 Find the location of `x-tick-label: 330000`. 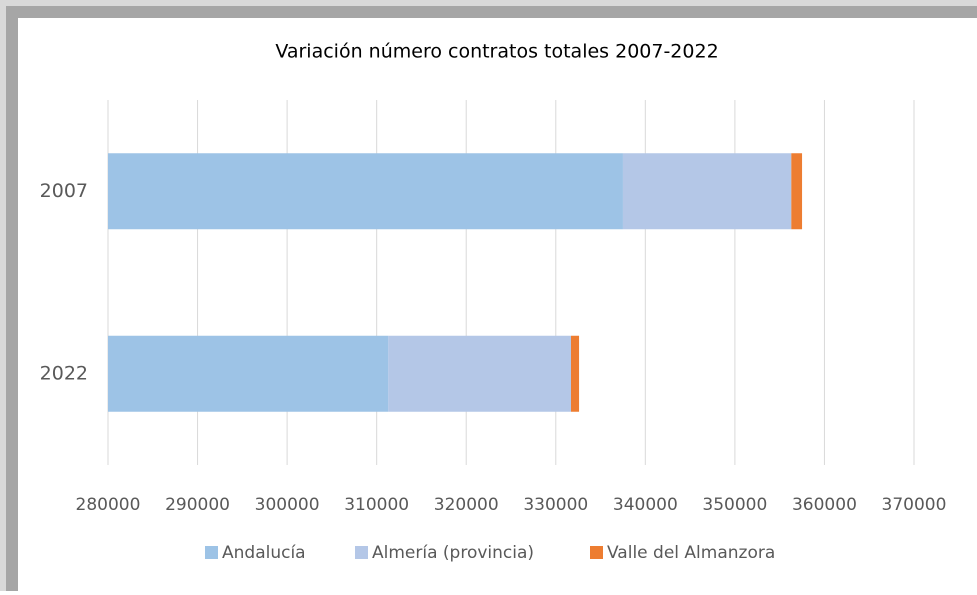

x-tick-label: 330000 is located at coordinates (555, 505).